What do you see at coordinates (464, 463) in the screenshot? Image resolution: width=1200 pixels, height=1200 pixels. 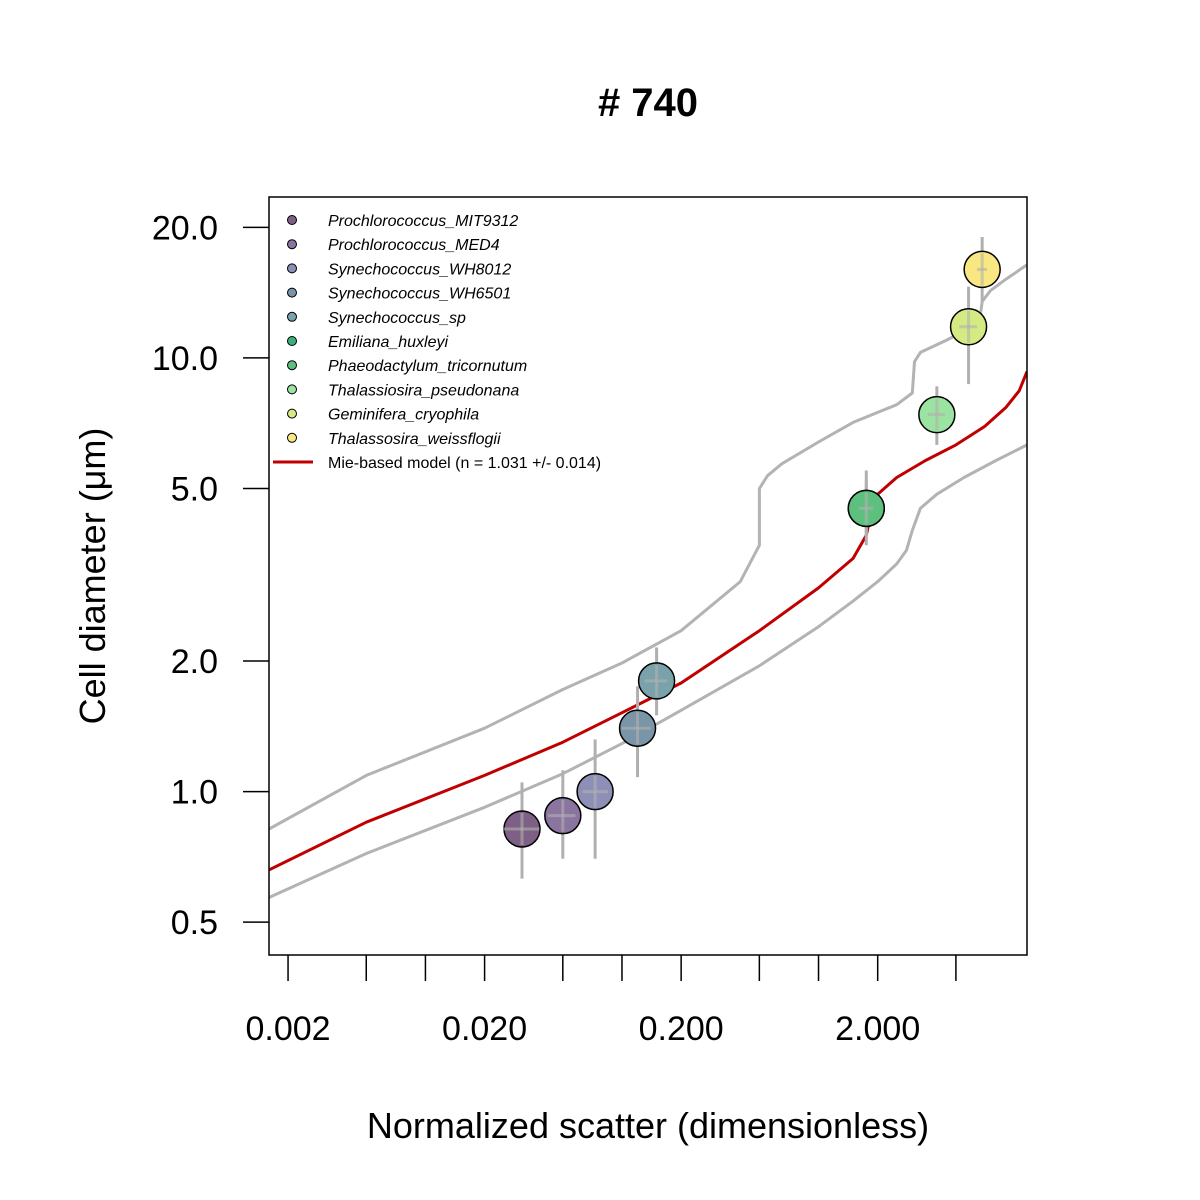 I see `legend-entry-model: Mie-based model (n = 1.031 +/- 0.014)` at bounding box center [464, 463].